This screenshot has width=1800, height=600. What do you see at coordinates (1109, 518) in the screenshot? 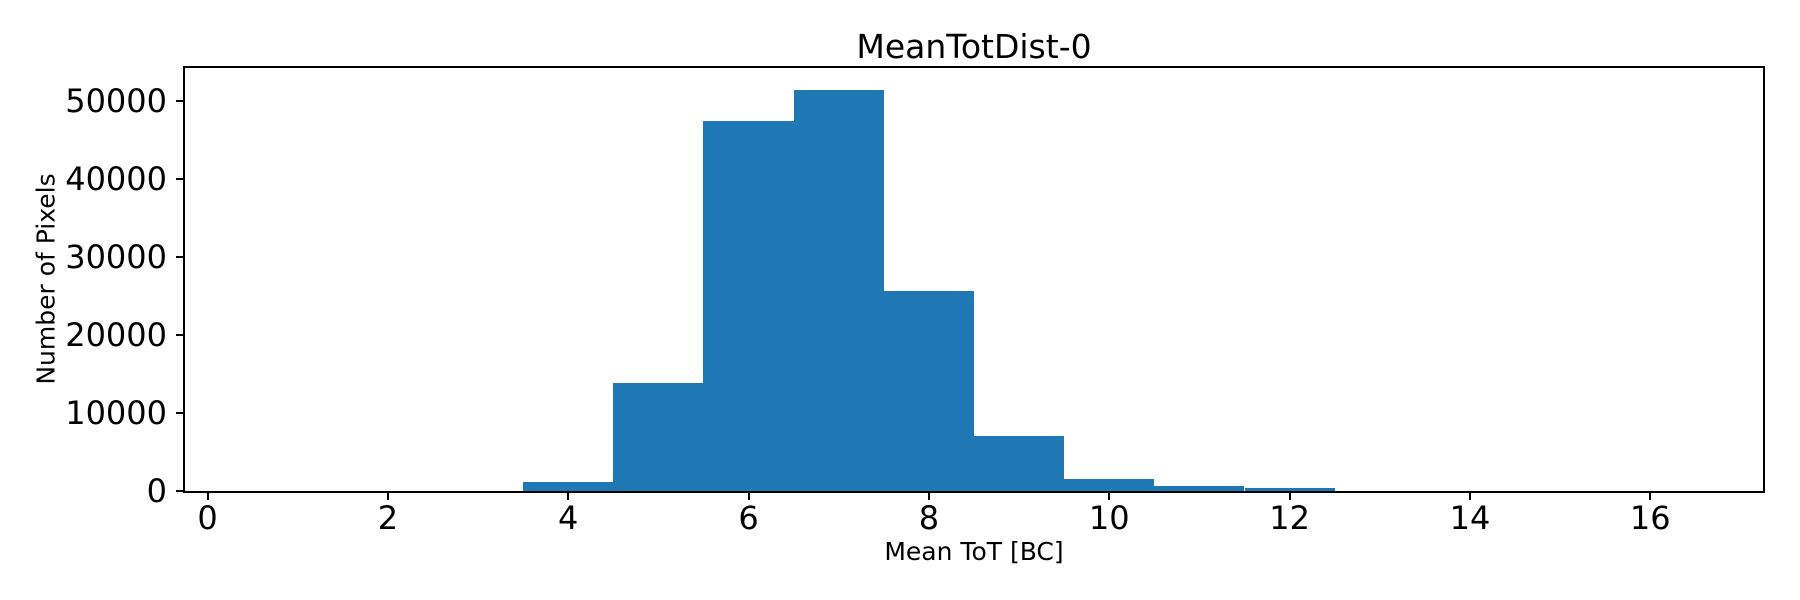
I see `x-tick-label: 10` at bounding box center [1109, 518].